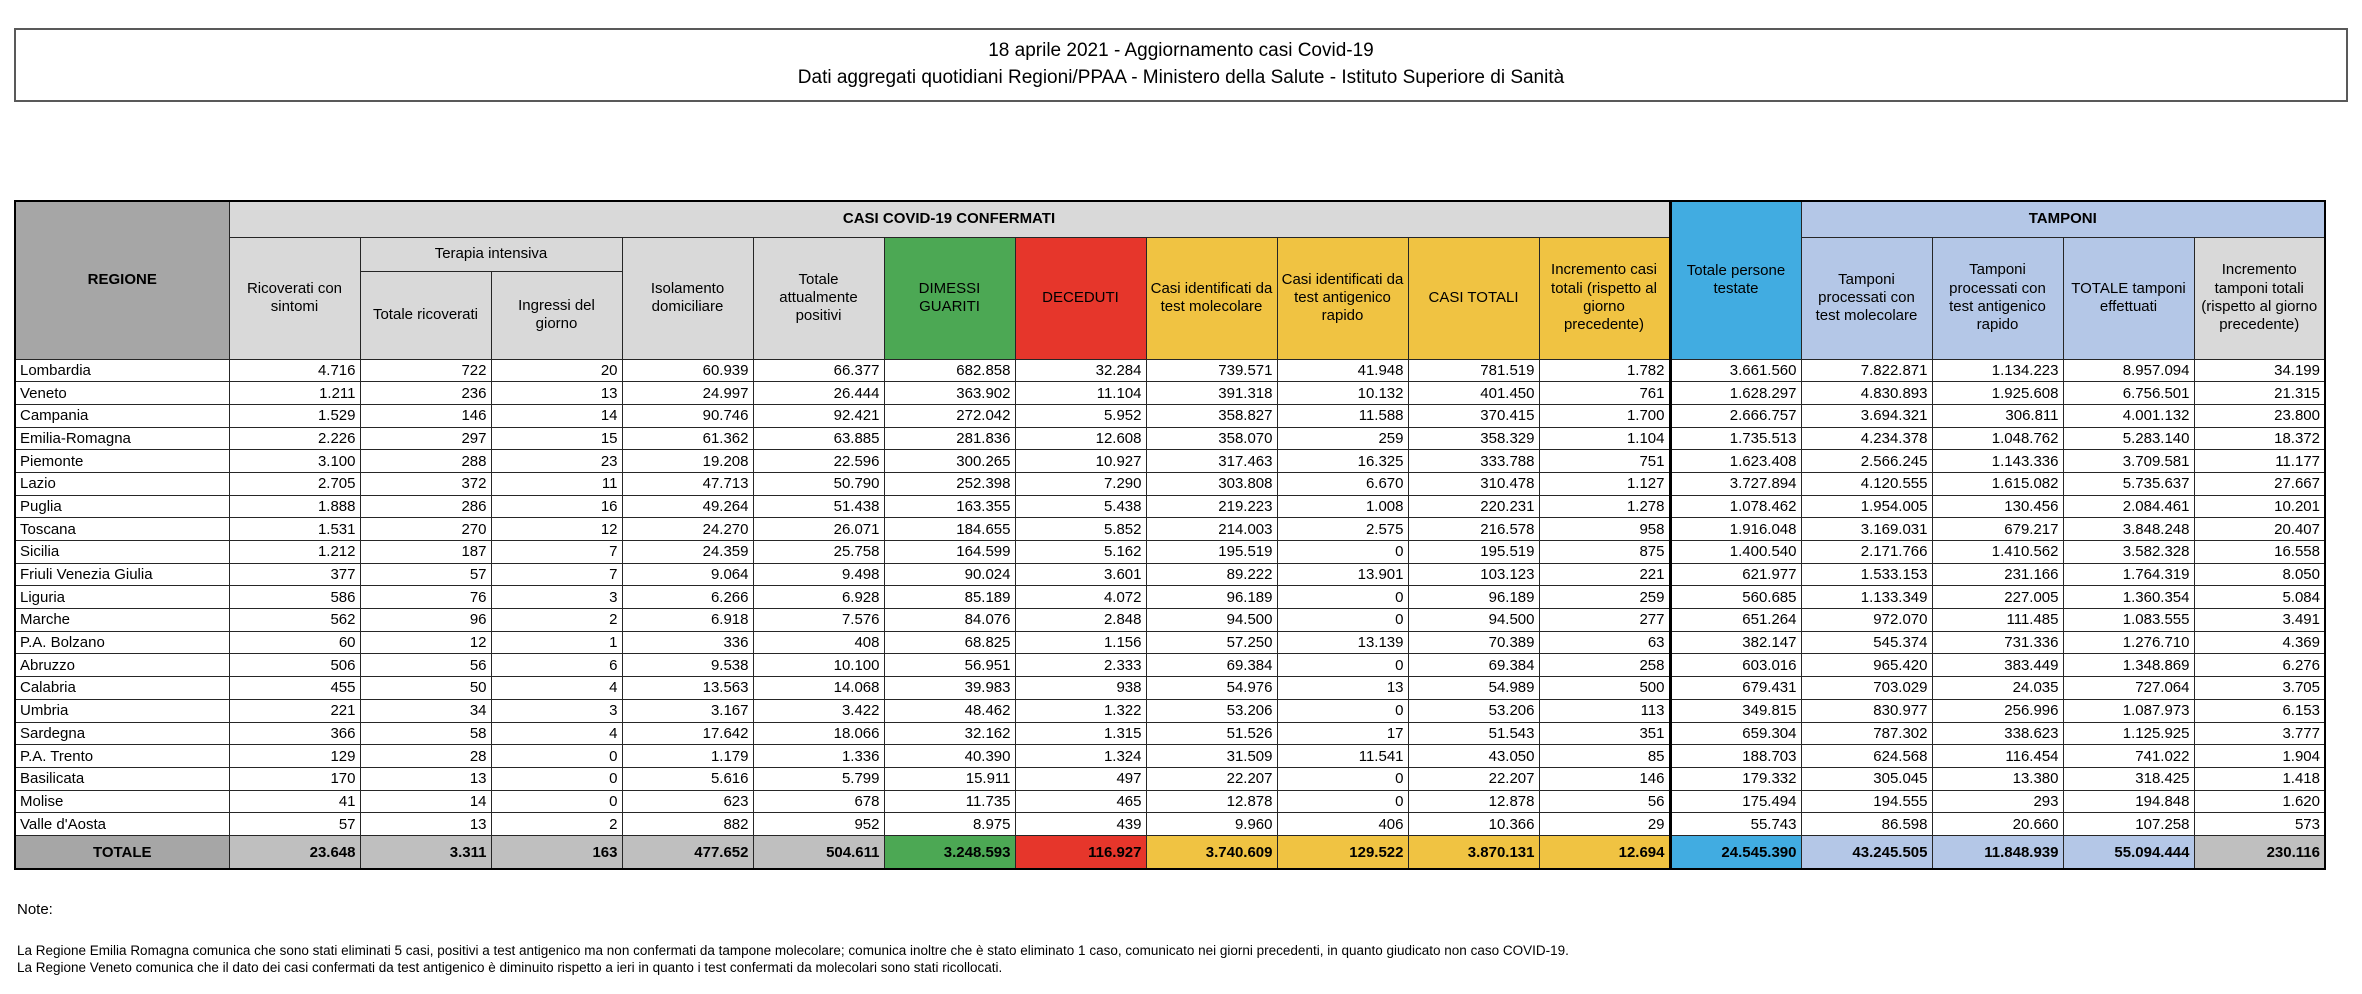 Image resolution: width=2362 pixels, height=994 pixels. Describe the element at coordinates (122, 642) in the screenshot. I see `region-name-cell: P.A. Bolzano` at that location.